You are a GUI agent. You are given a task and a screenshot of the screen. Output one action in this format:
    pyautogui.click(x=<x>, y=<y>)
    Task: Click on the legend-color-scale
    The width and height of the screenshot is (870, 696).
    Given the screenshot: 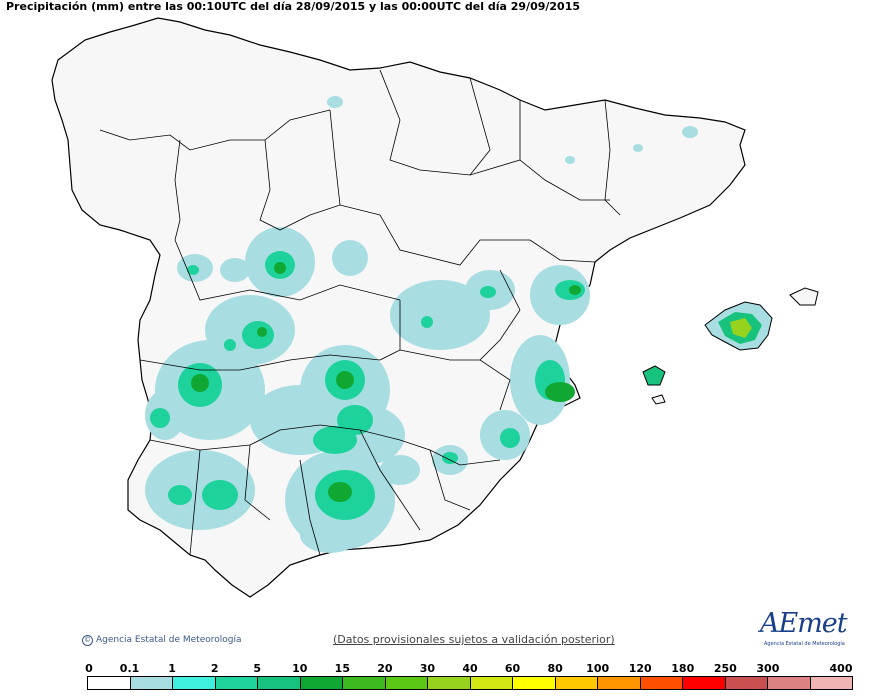 What is the action you would take?
    pyautogui.click(x=470, y=683)
    